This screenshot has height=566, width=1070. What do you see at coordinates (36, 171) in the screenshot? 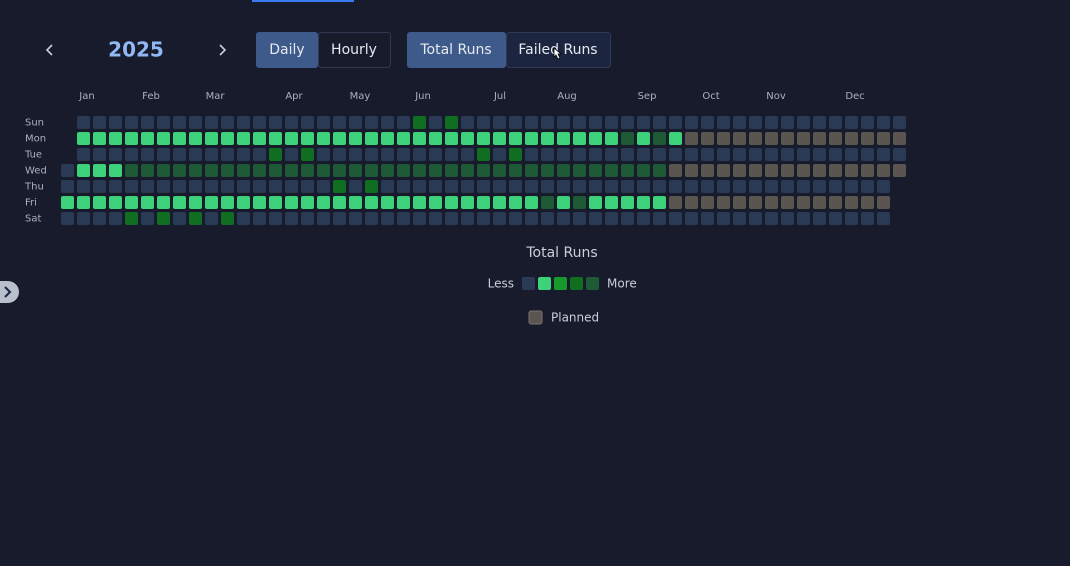
I see `weekday-label: Wed` at bounding box center [36, 171].